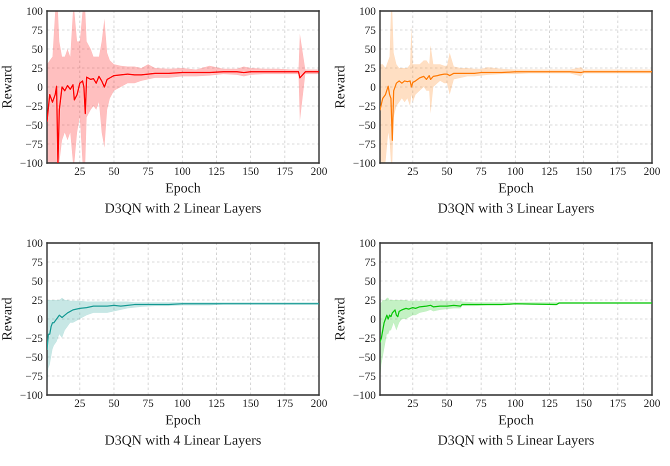 This screenshot has width=670, height=466. Describe the element at coordinates (183, 209) in the screenshot. I see `text: D3QN with 2 Linear Layers` at that location.